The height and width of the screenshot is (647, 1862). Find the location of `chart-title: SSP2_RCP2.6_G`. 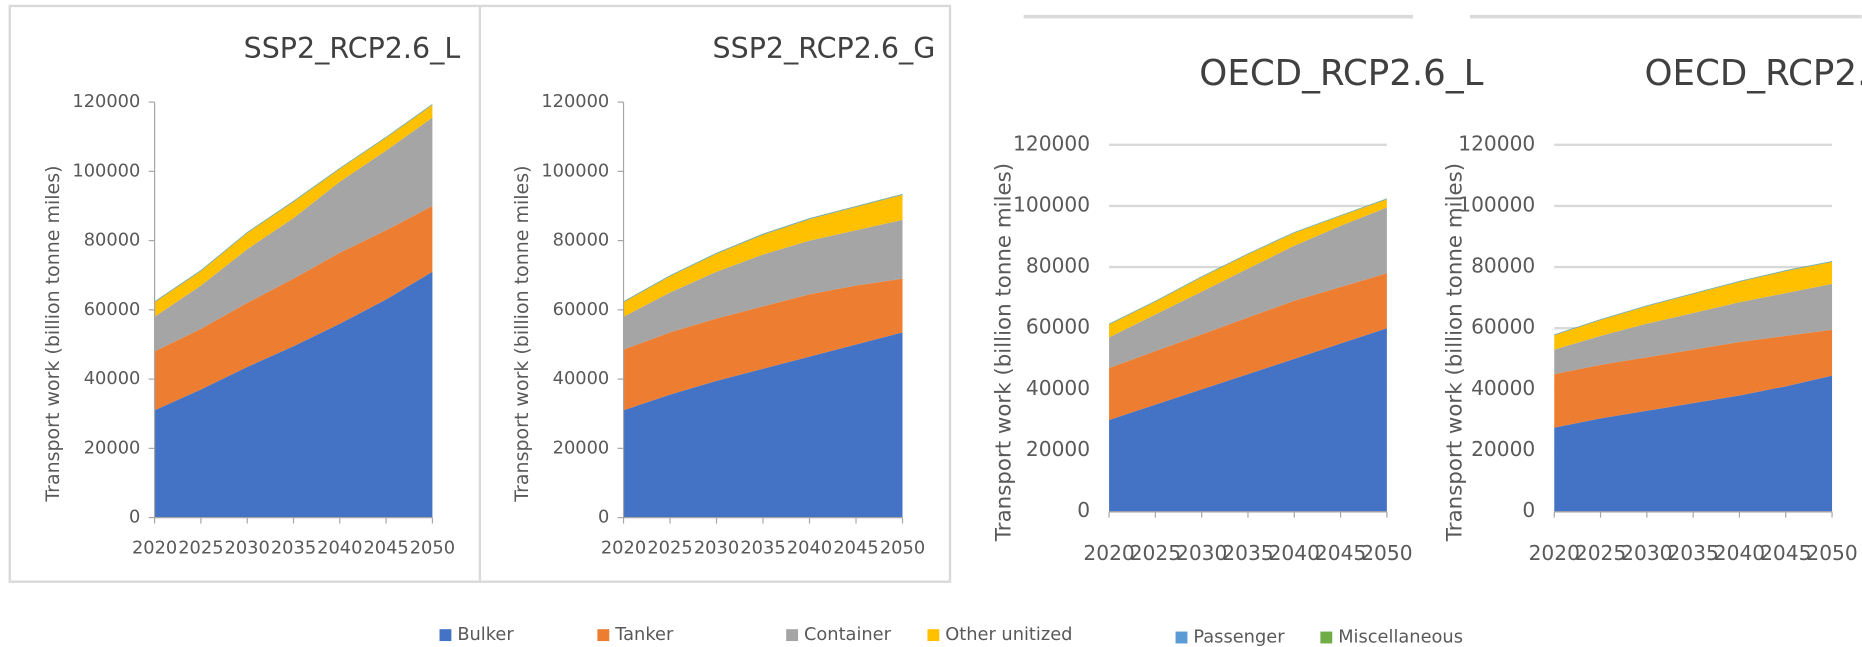

chart-title: SSP2_RCP2.6_G is located at coordinates (824, 48).